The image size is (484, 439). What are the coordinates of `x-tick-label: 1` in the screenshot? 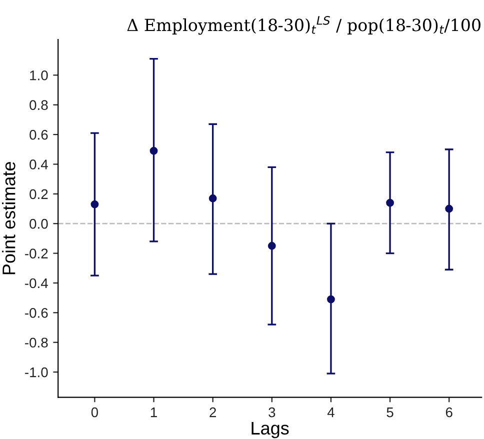 It's located at (153, 413).